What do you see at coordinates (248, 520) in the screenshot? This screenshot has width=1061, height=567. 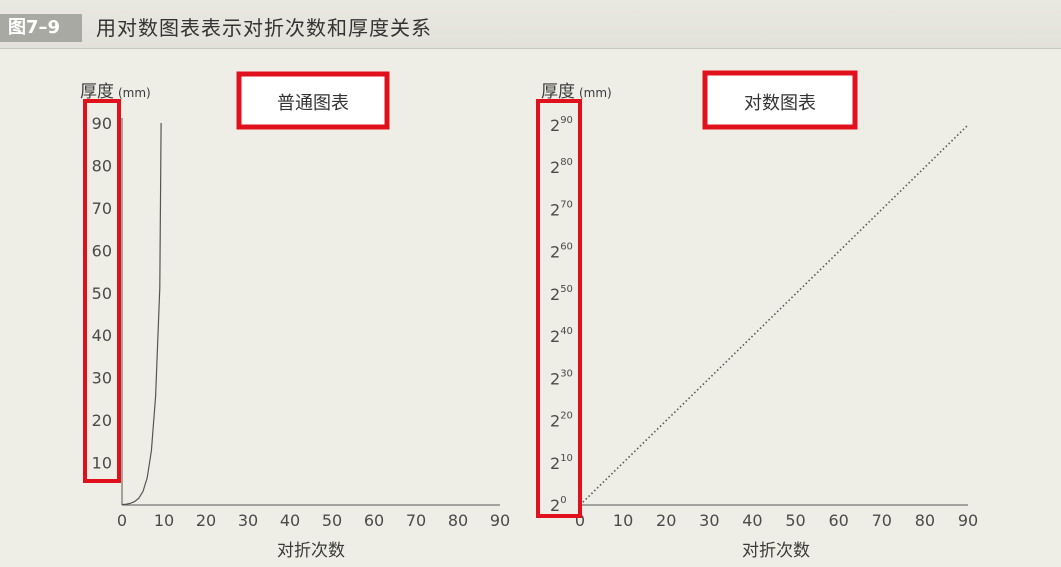 I see `normal-chart-x-tick-label: 30` at bounding box center [248, 520].